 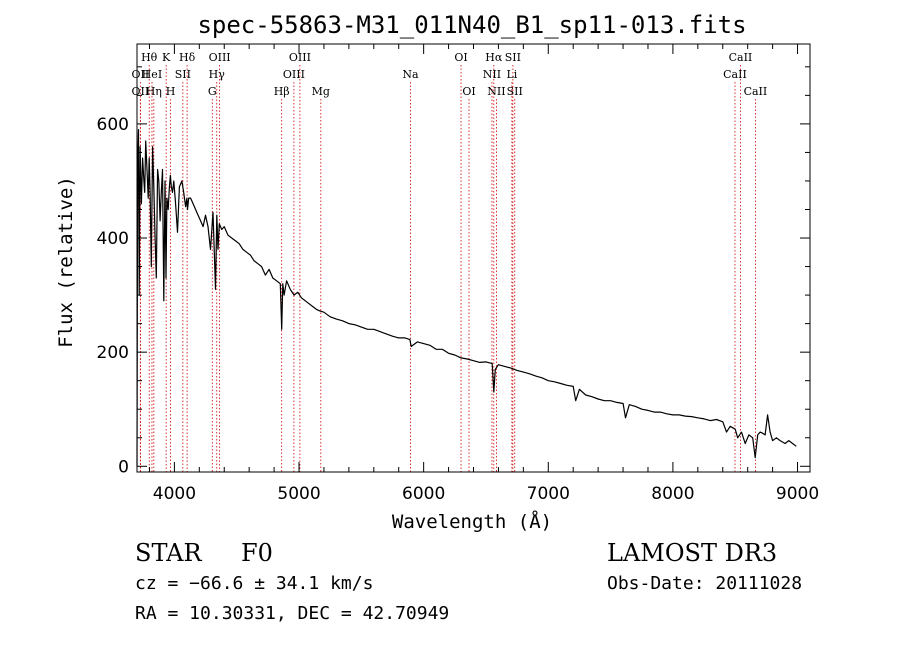 I want to click on x-tick-label: 5000, so click(x=298, y=494).